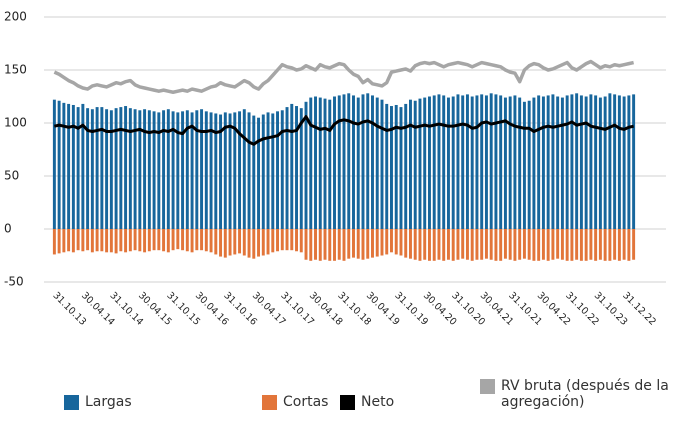  I want to click on y-tick-label: 50, so click(11, 176).